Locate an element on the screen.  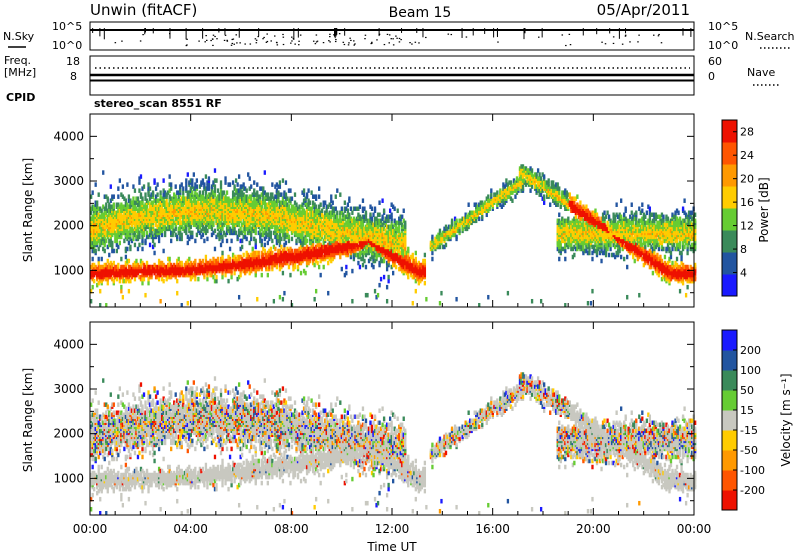
freq-panel-frame is located at coordinates (392, 68).